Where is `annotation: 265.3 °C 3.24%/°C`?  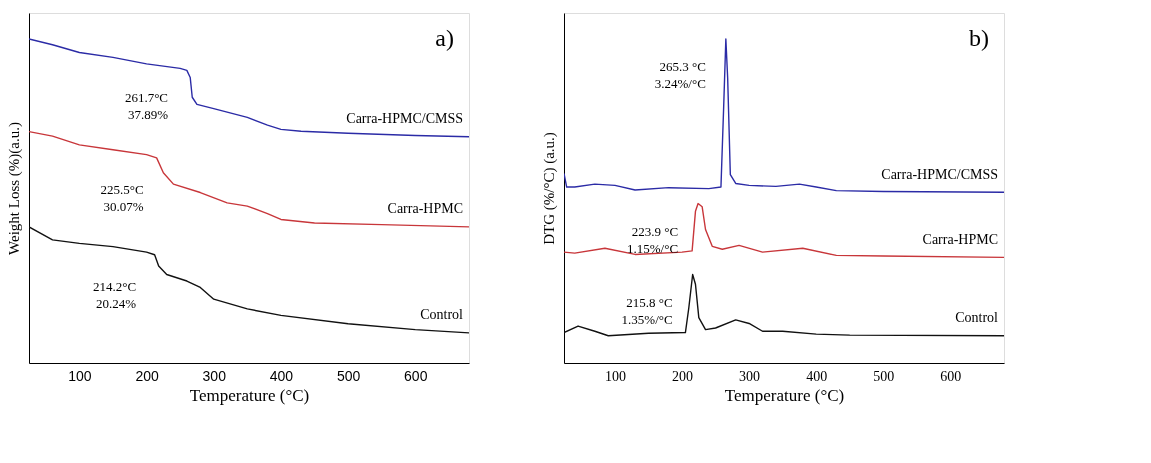 annotation: 265.3 °C 3.24%/°C is located at coordinates (680, 74).